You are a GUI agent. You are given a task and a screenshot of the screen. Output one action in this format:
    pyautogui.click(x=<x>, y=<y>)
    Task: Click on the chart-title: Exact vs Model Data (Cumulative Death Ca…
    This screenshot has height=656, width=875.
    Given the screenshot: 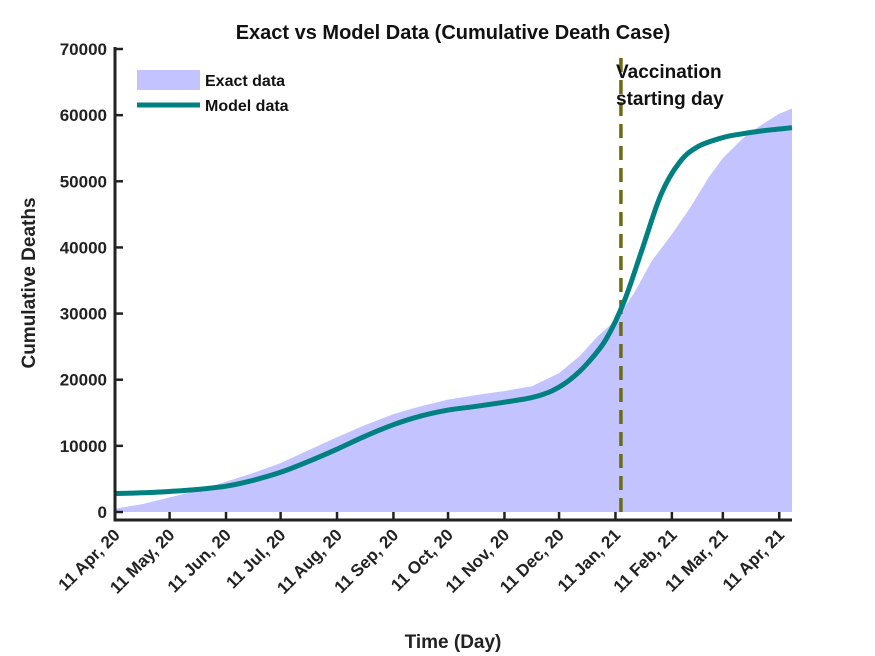 What is the action you would take?
    pyautogui.click(x=453, y=33)
    